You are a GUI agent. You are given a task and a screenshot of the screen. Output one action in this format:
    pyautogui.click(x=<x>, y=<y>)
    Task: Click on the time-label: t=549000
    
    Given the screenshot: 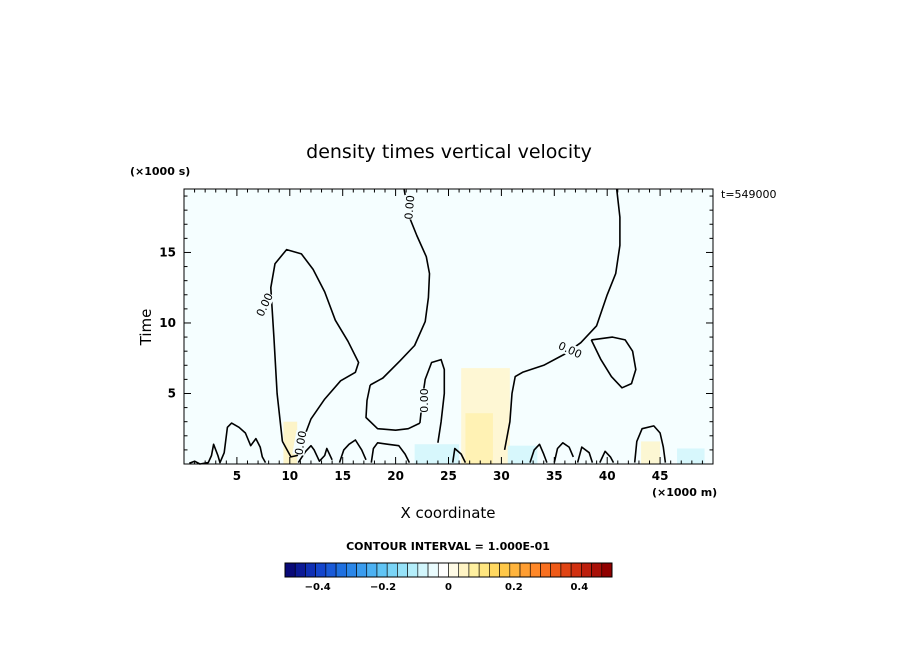 What is the action you would take?
    pyautogui.click(x=749, y=194)
    